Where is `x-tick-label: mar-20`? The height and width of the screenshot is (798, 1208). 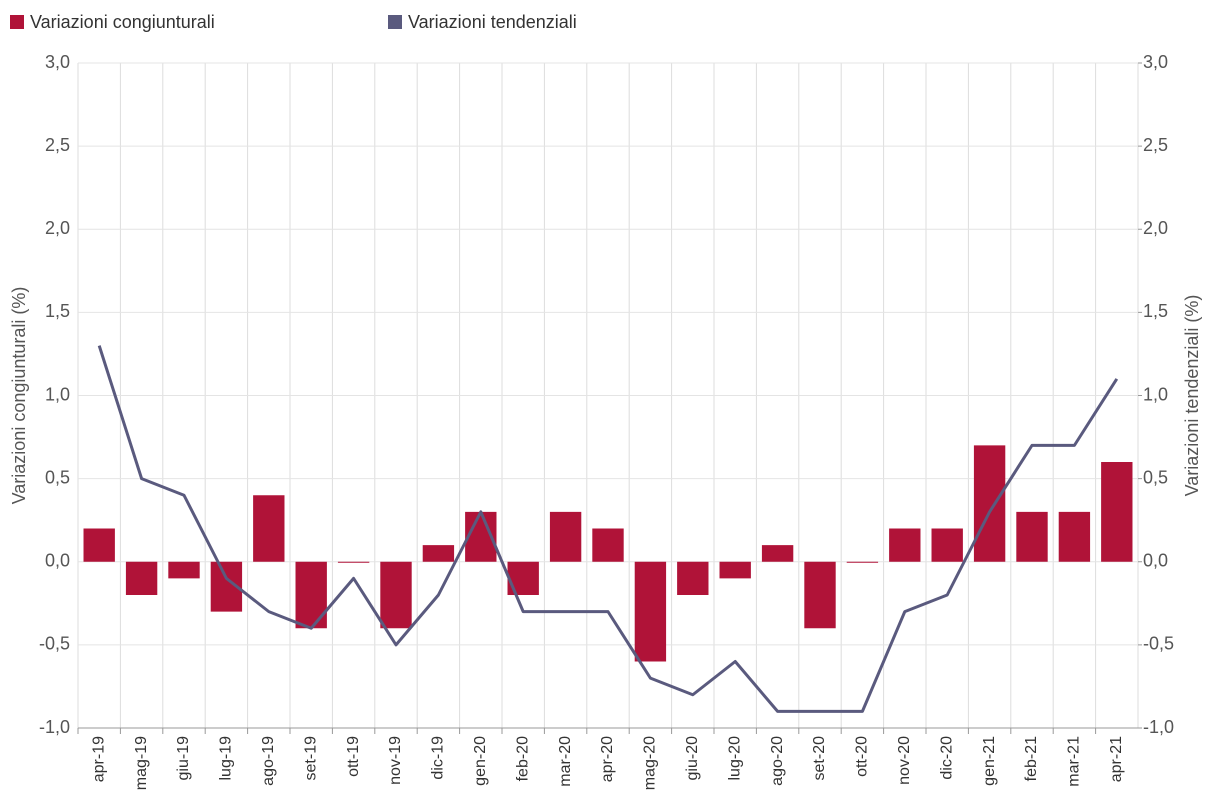
x-tick-label: mar-20 is located at coordinates (565, 761).